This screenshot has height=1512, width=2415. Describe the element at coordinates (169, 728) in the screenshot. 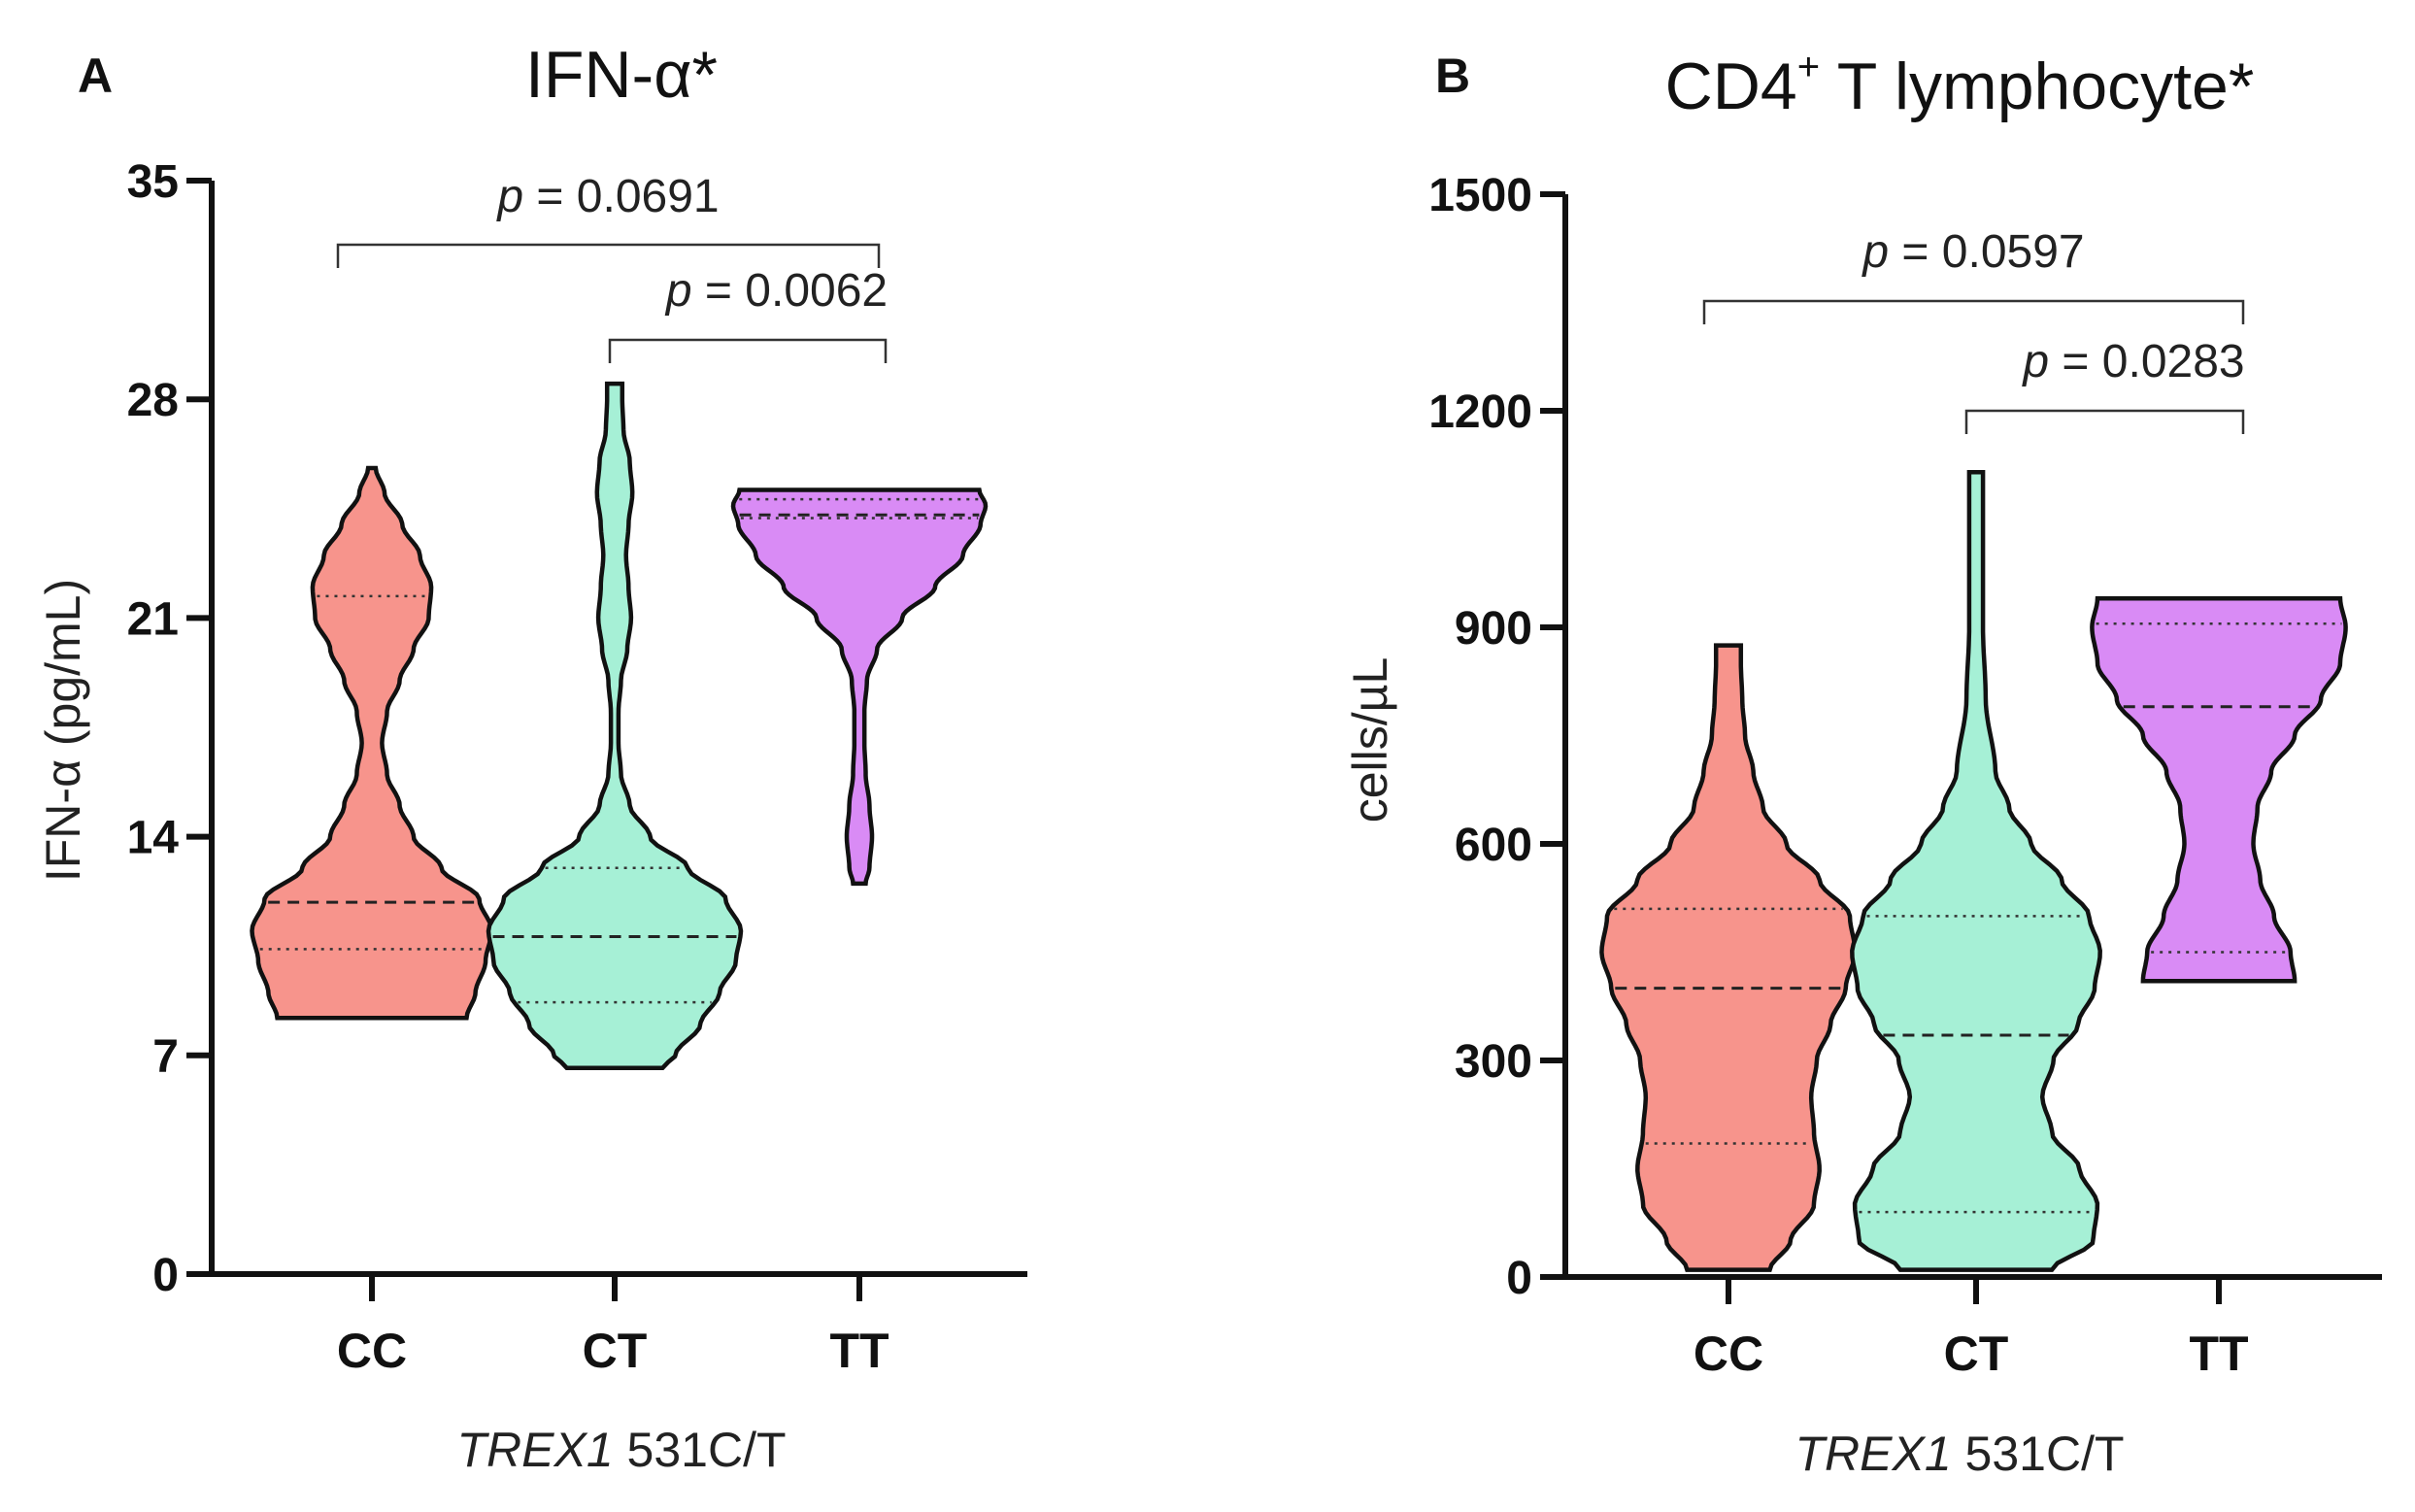

I see `panel-a-y-ticks: 0 7 14 21 28 35` at that location.